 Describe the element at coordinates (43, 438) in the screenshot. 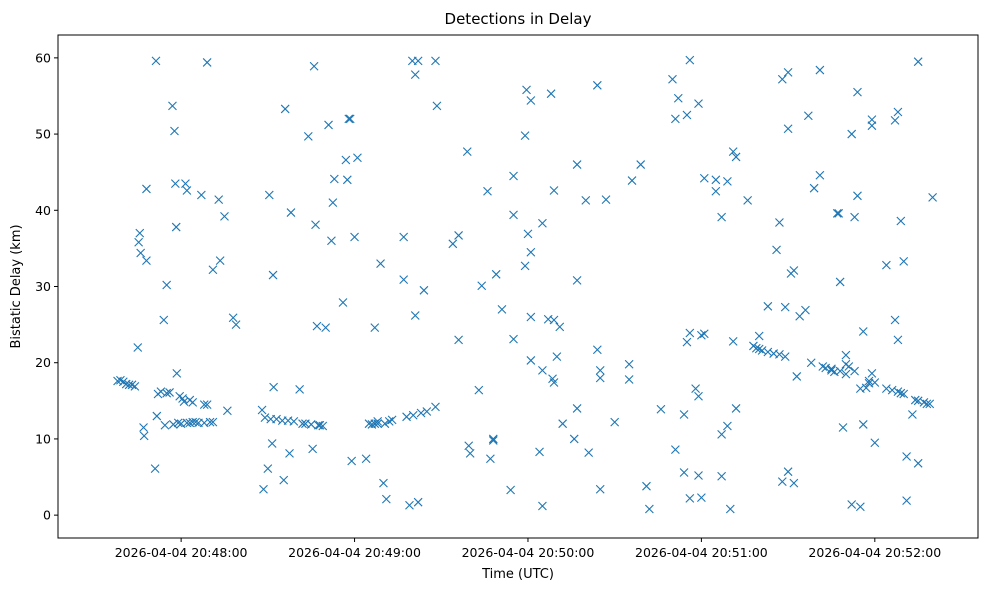

I see `y-tick-label: 10` at that location.